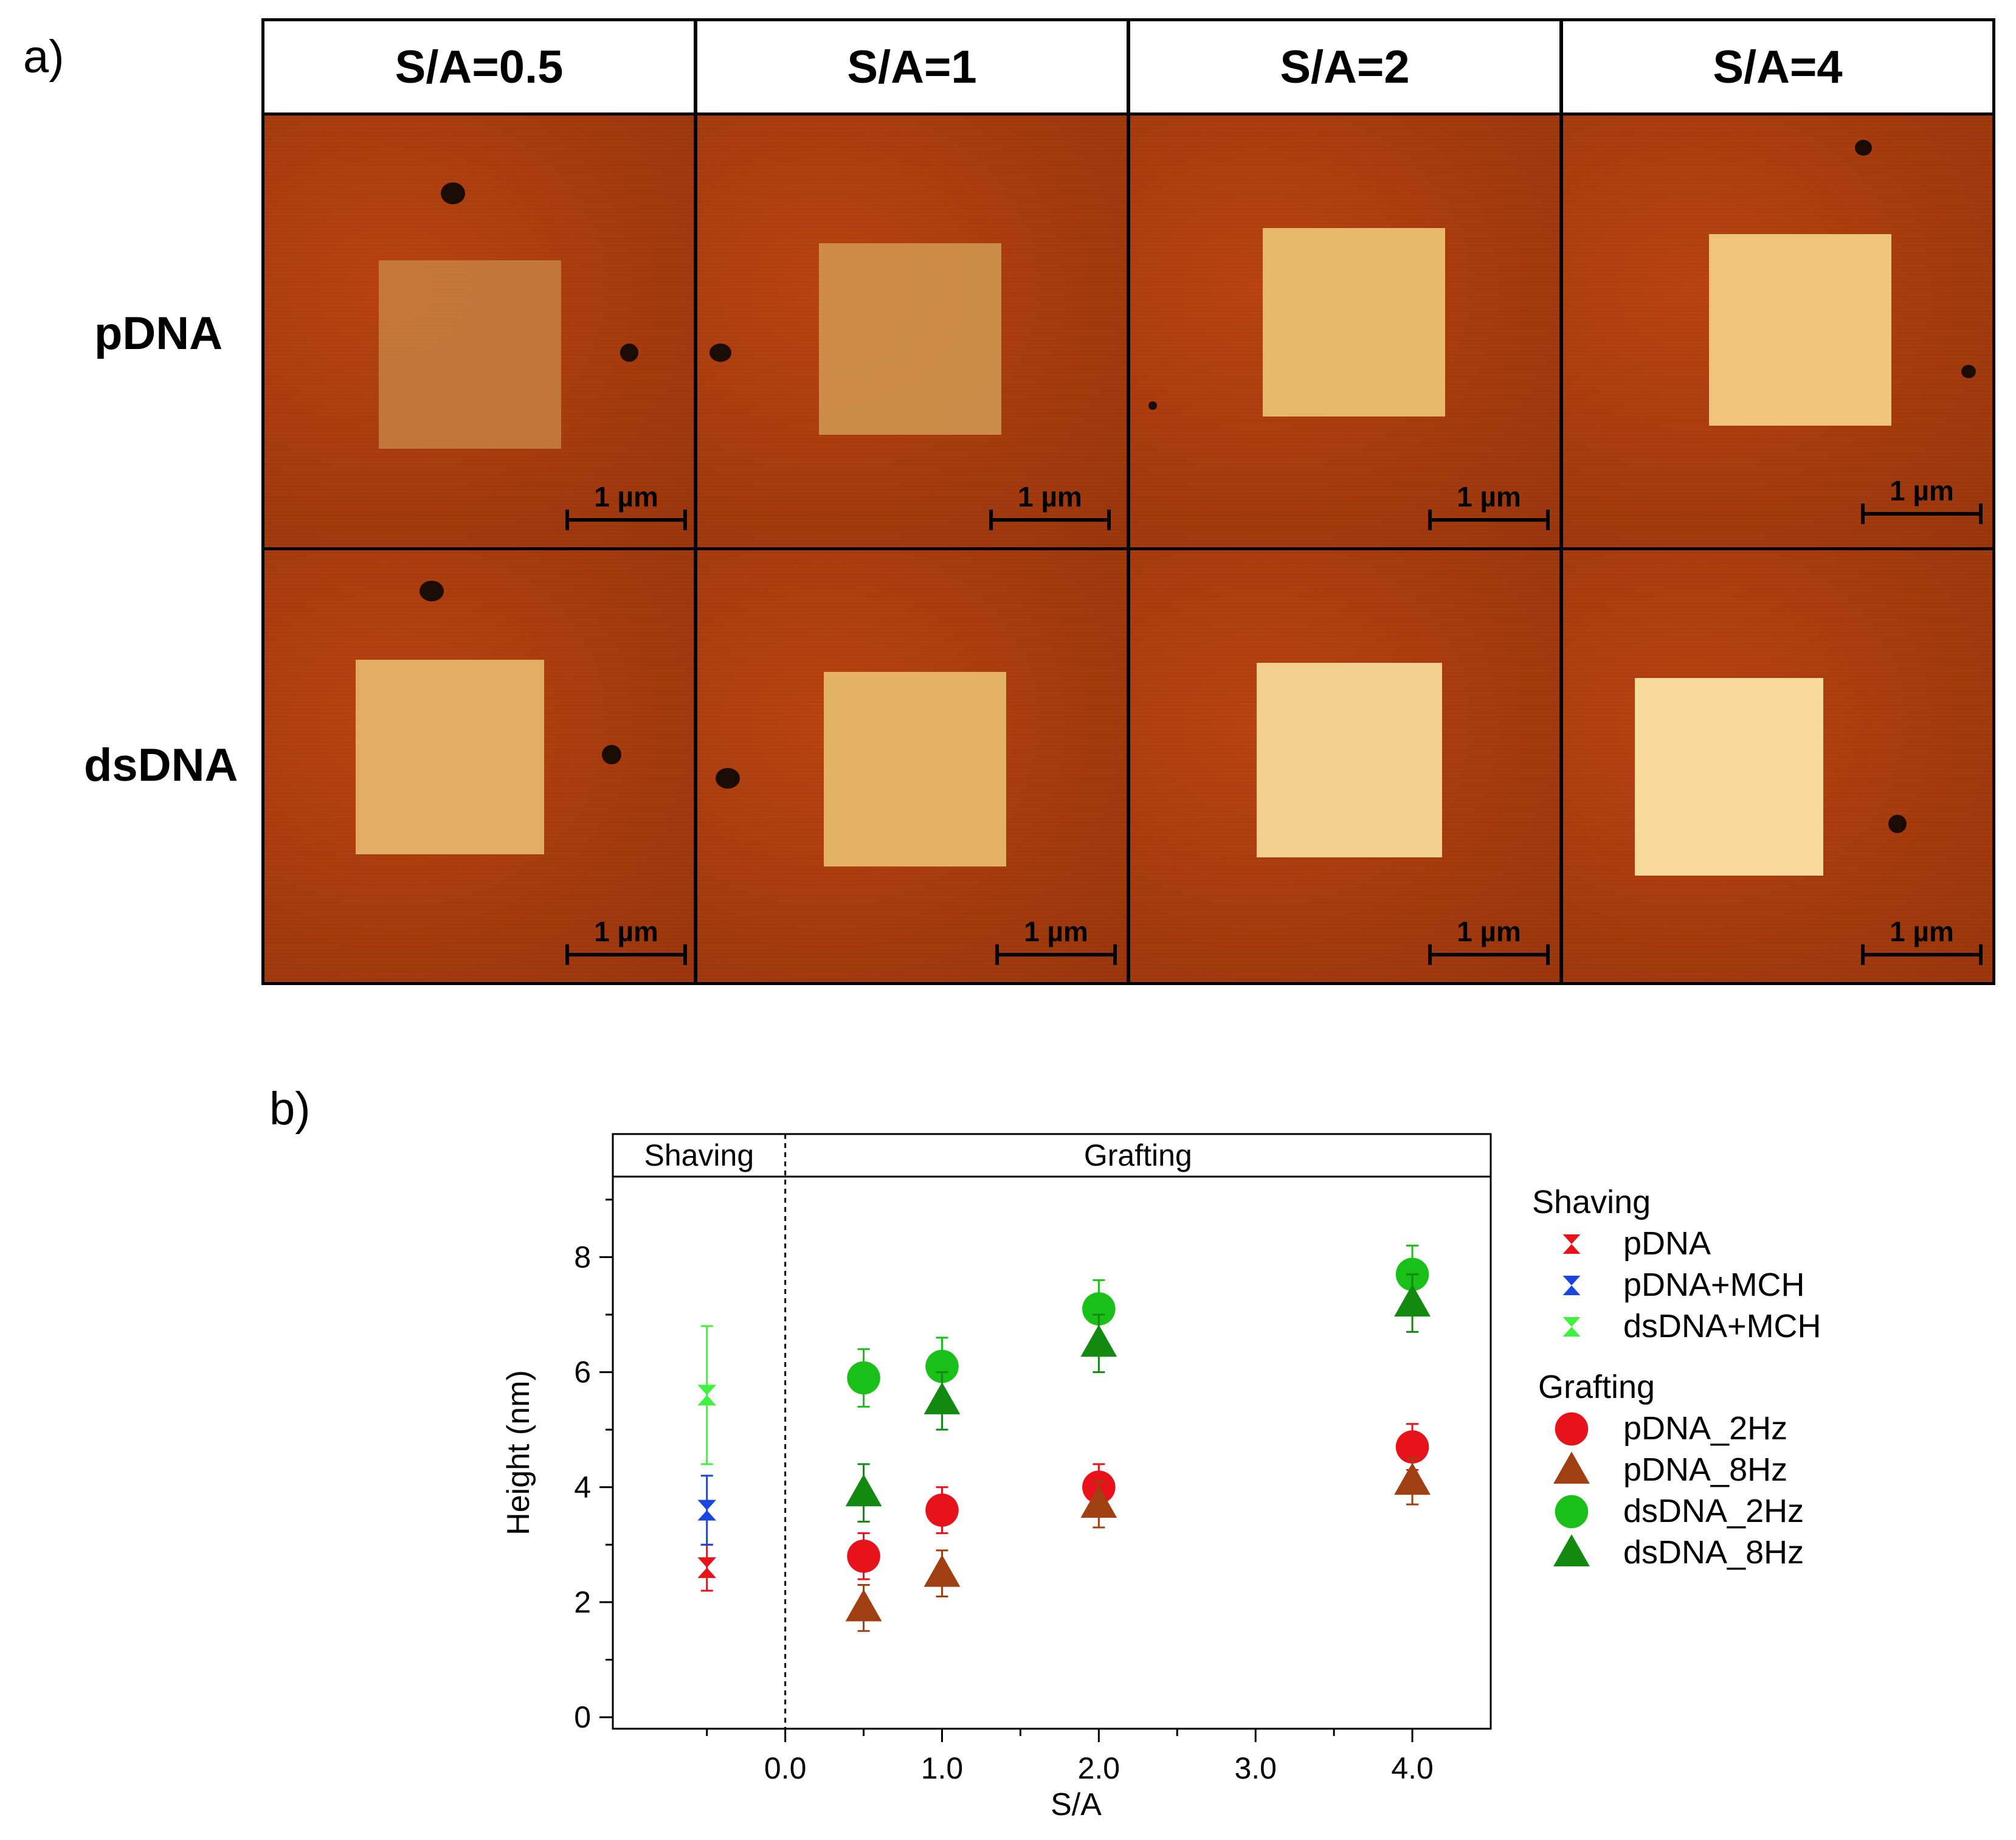 This screenshot has height=1840, width=2016. What do you see at coordinates (518, 1452) in the screenshot?
I see `y-axis-label: Height (nm)` at bounding box center [518, 1452].